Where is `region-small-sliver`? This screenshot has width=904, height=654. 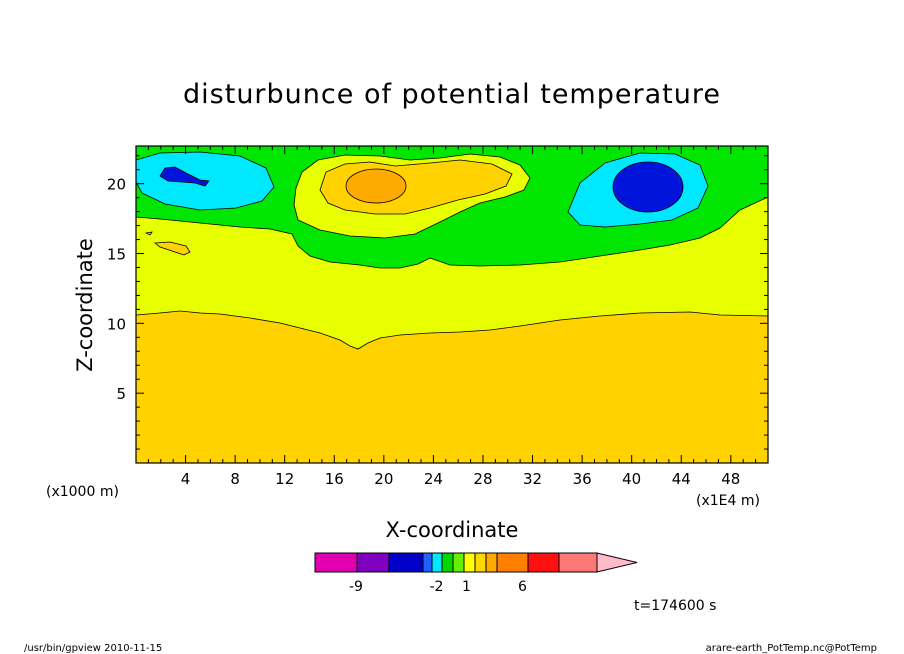 region-small-sliver is located at coordinates (148, 233).